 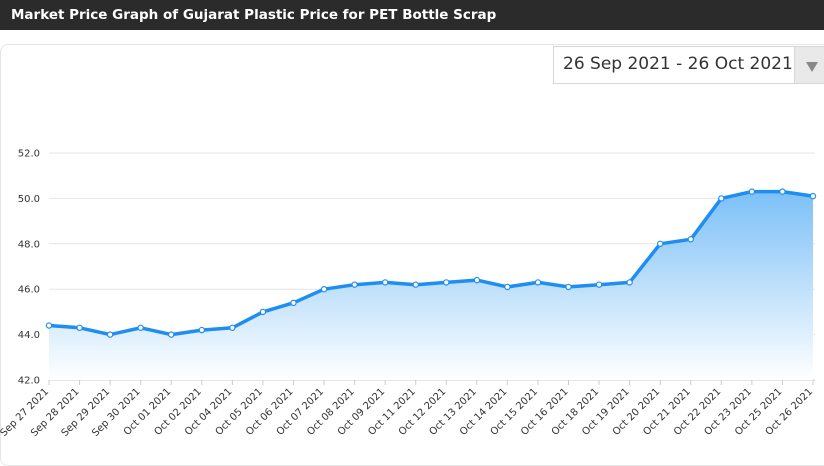 What do you see at coordinates (29, 381) in the screenshot?
I see `y-tick-label: 42.0` at bounding box center [29, 381].